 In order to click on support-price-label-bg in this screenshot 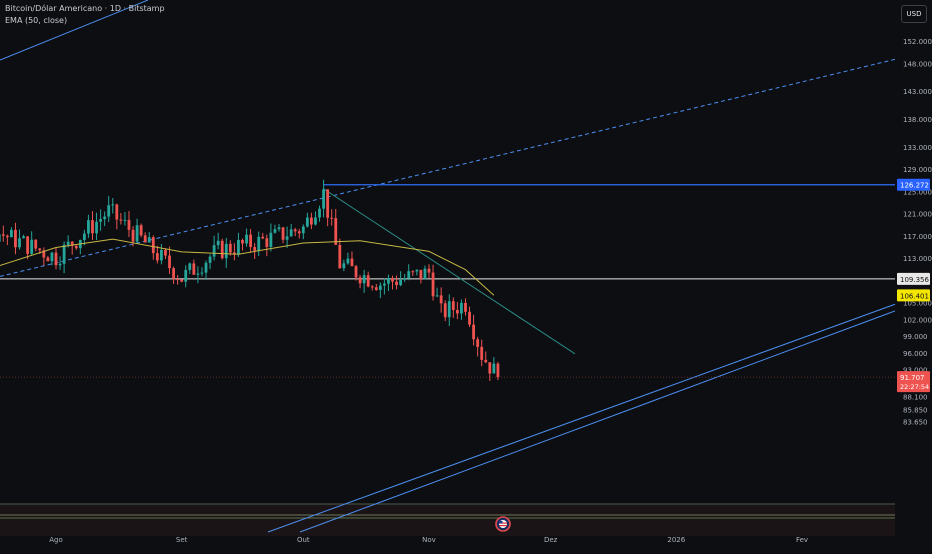, I will do `click(913, 278)`.